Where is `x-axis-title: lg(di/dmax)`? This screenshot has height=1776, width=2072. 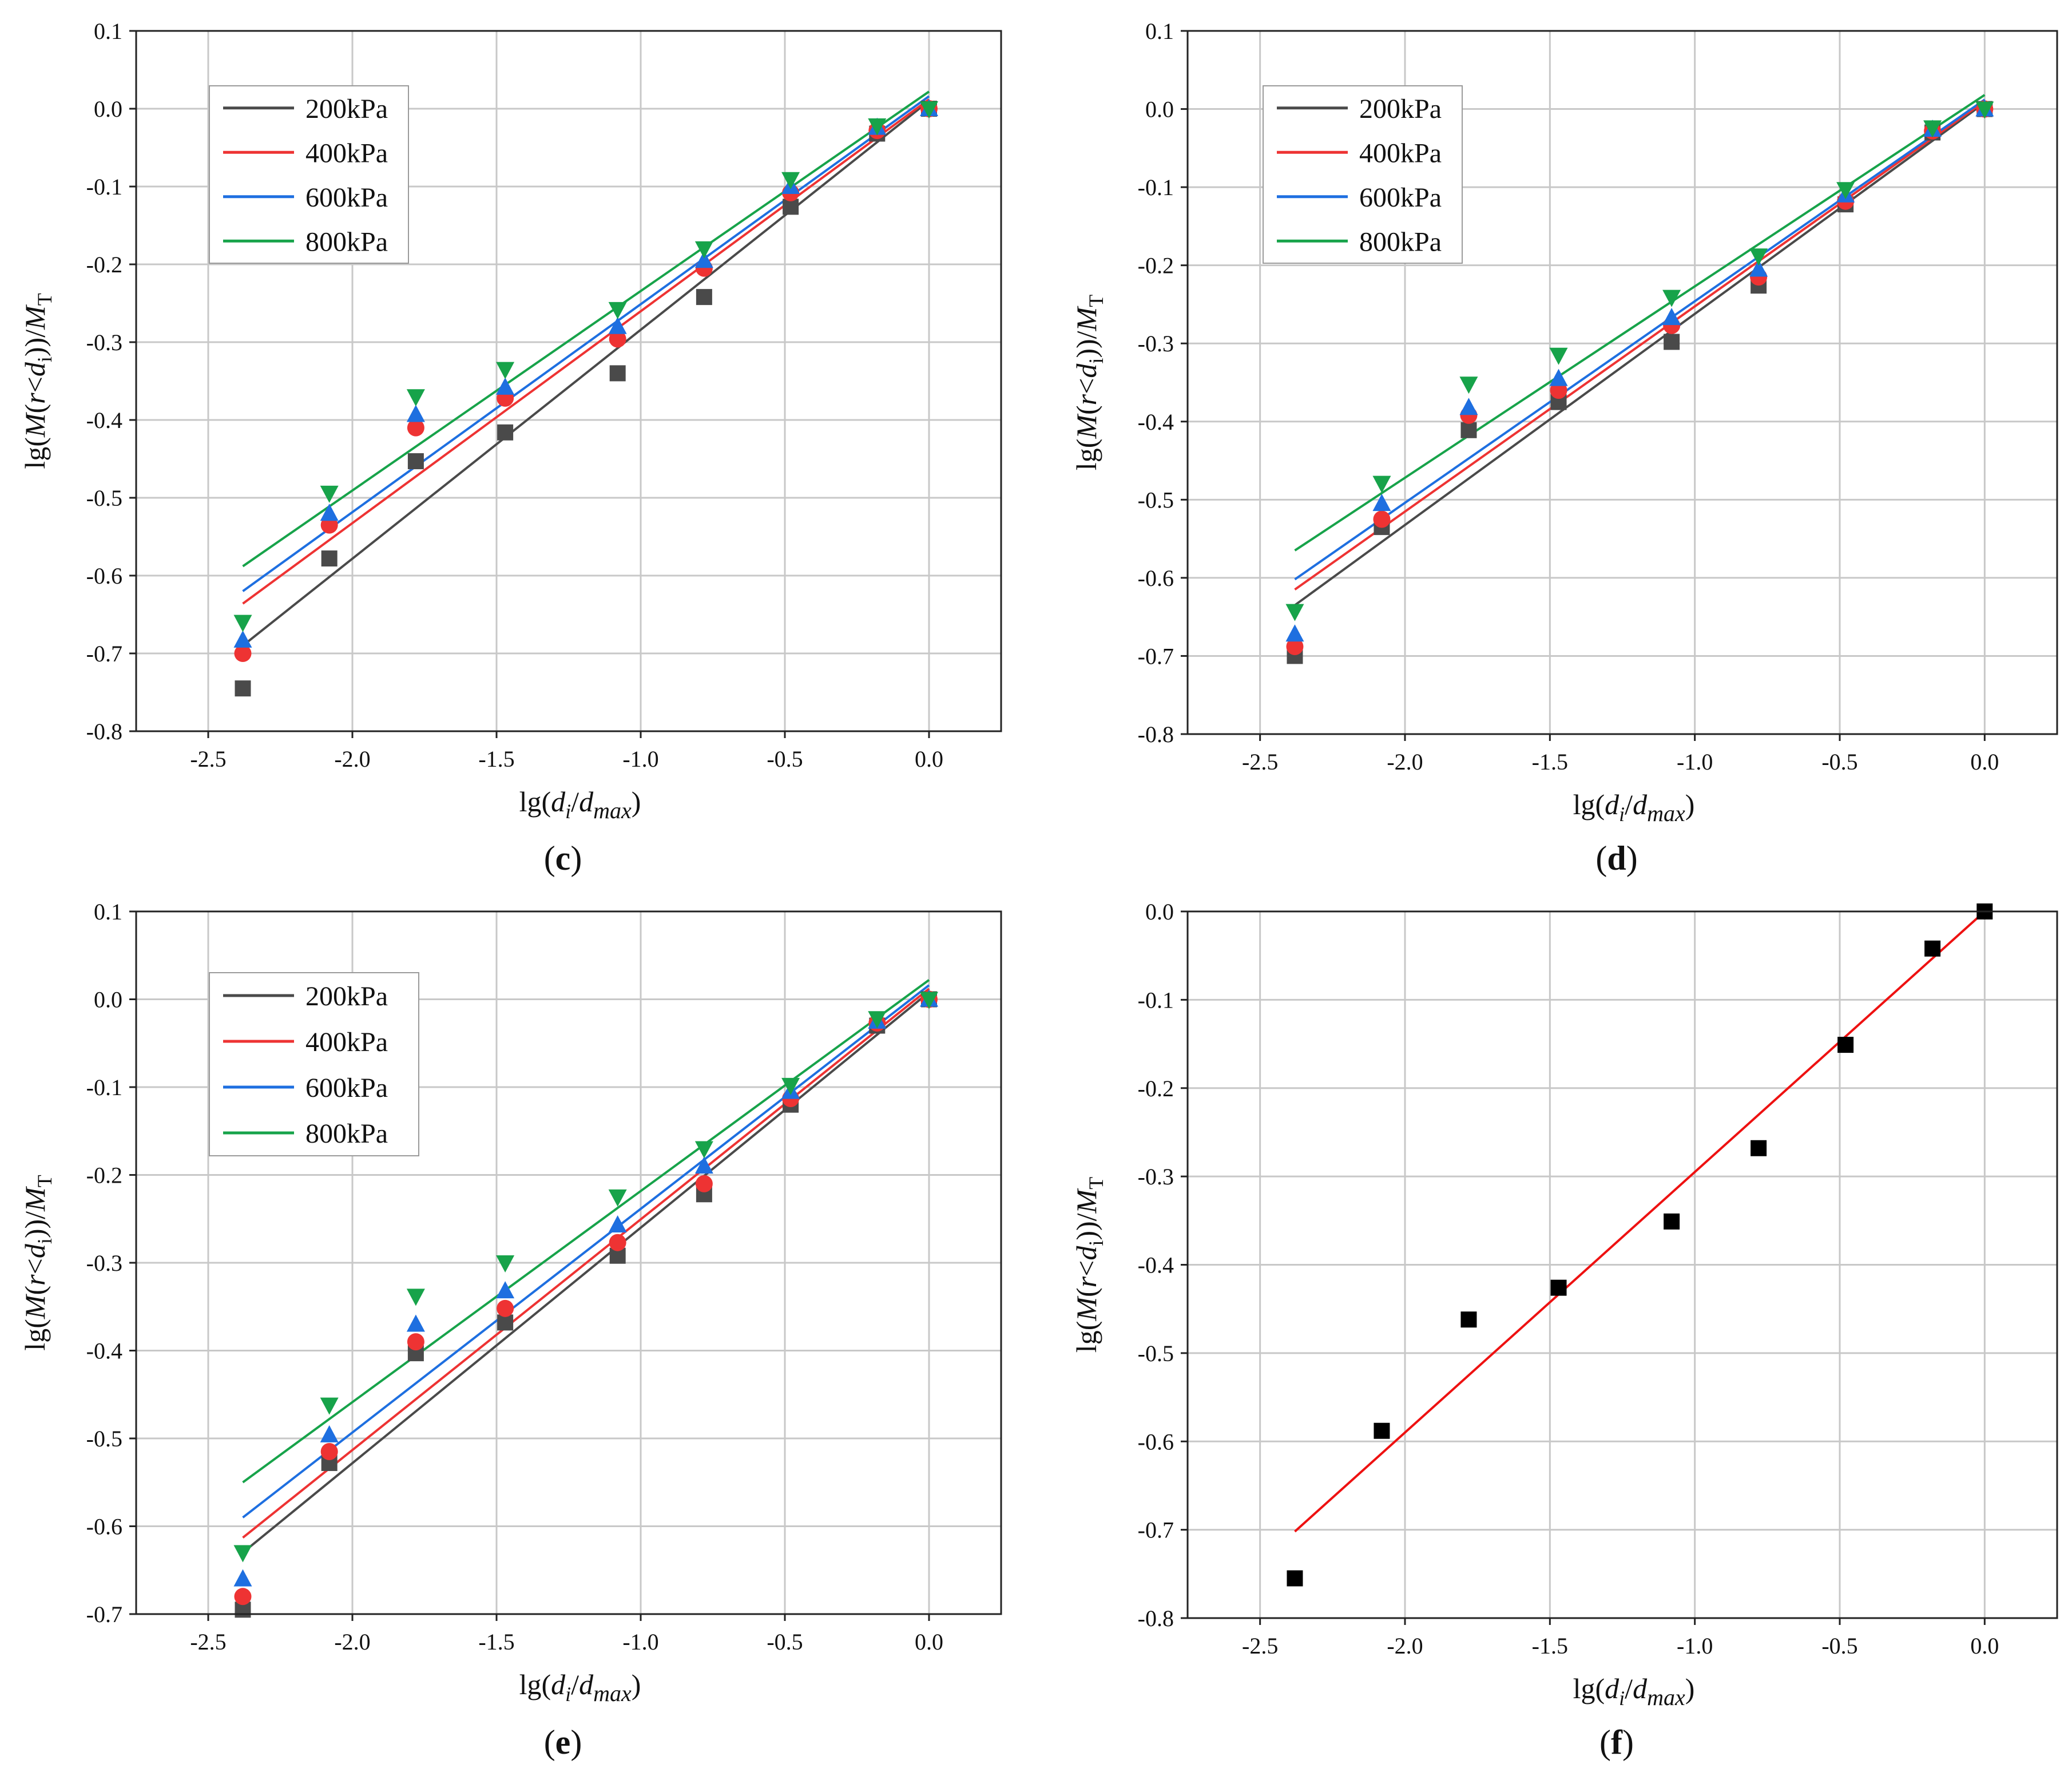 x-axis-title: lg(di/dmax) is located at coordinates (1634, 1691).